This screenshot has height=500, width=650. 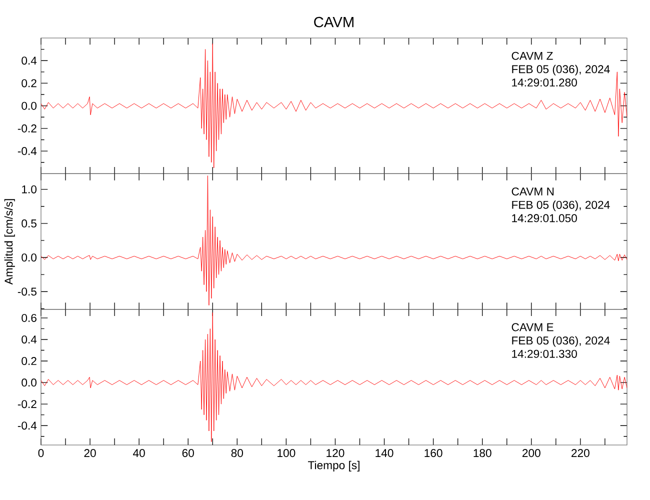 I want to click on x-tick-label: 20, so click(x=90, y=453).